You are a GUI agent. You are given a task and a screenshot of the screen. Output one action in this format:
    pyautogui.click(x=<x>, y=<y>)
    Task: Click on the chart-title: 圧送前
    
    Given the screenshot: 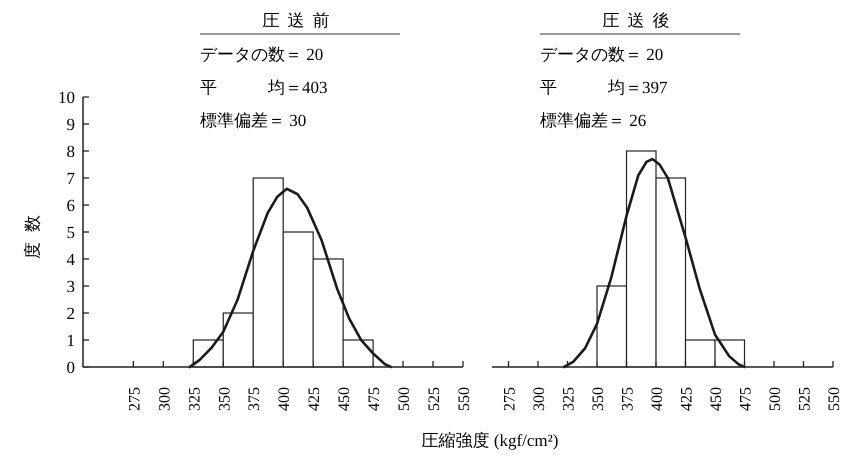 What is the action you would take?
    pyautogui.click(x=300, y=20)
    